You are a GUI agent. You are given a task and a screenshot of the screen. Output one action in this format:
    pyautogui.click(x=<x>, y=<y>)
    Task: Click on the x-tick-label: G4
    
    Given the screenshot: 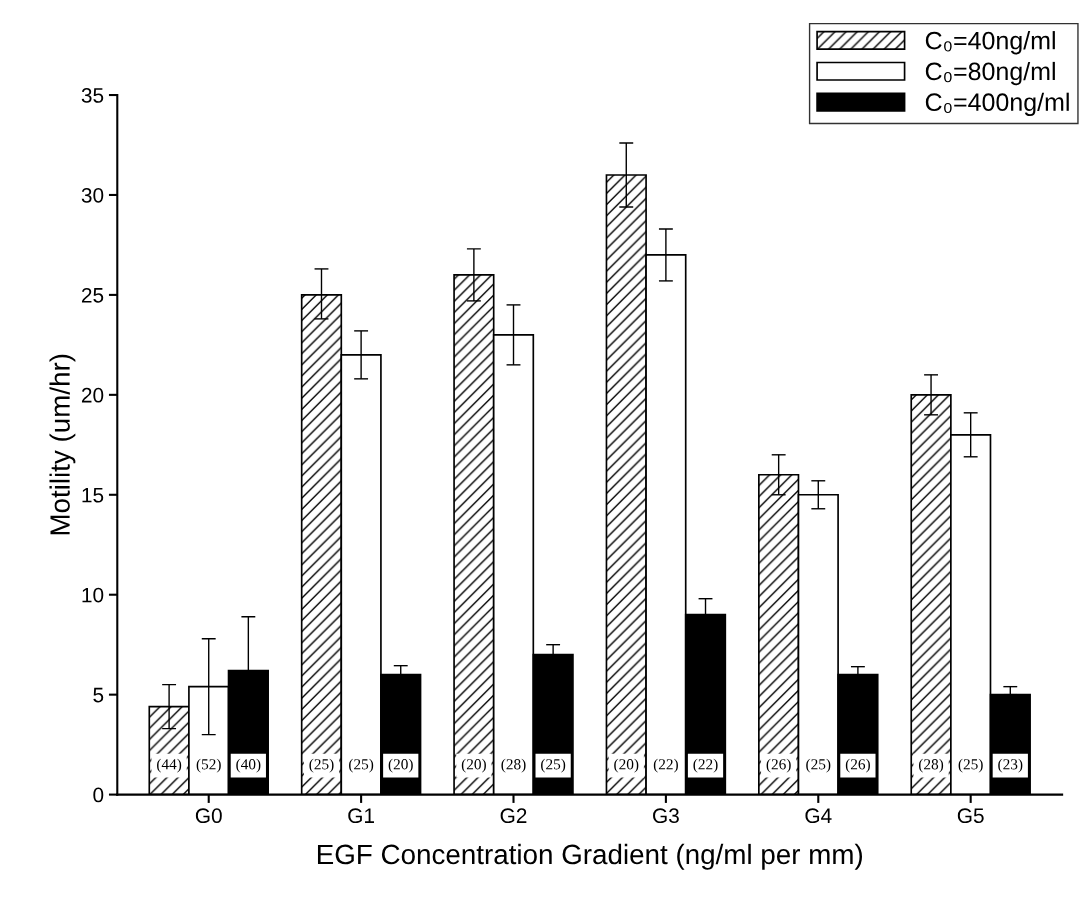 What is the action you would take?
    pyautogui.click(x=818, y=816)
    